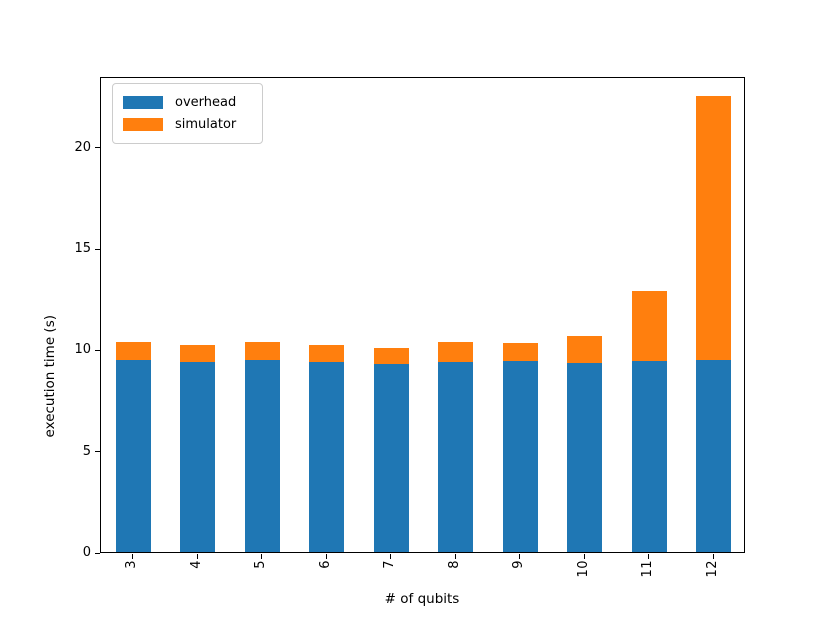  Describe the element at coordinates (649, 456) in the screenshot. I see `bar-11-overhead-segment` at that location.